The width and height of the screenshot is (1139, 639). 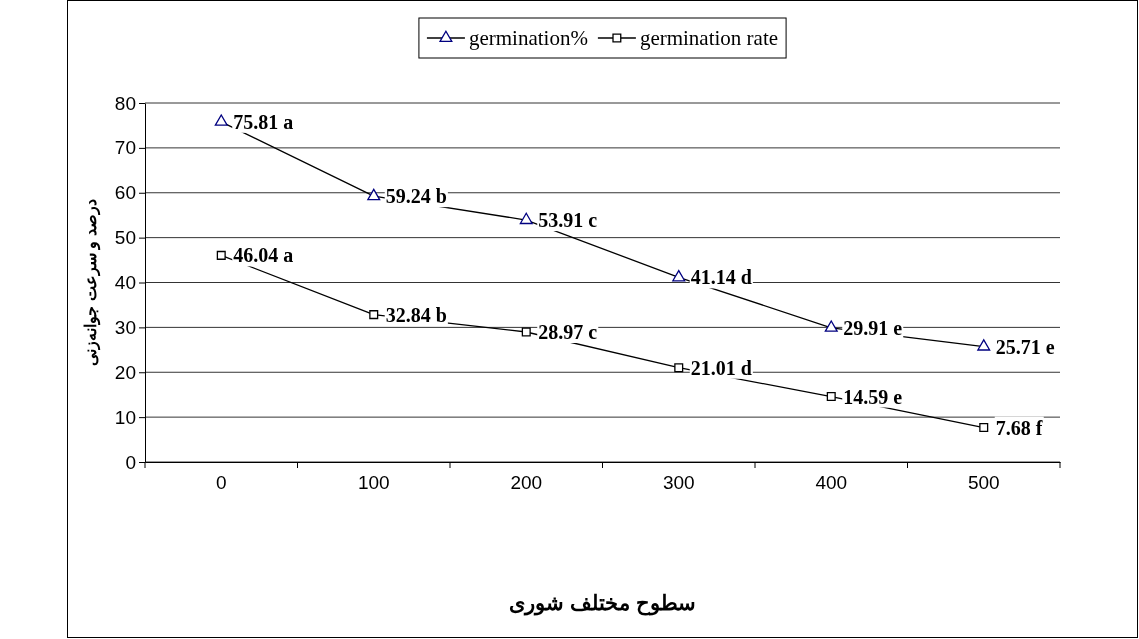 I want to click on y-axis-title: درصد و سرعت جوانه‌زنی, so click(x=91, y=282).